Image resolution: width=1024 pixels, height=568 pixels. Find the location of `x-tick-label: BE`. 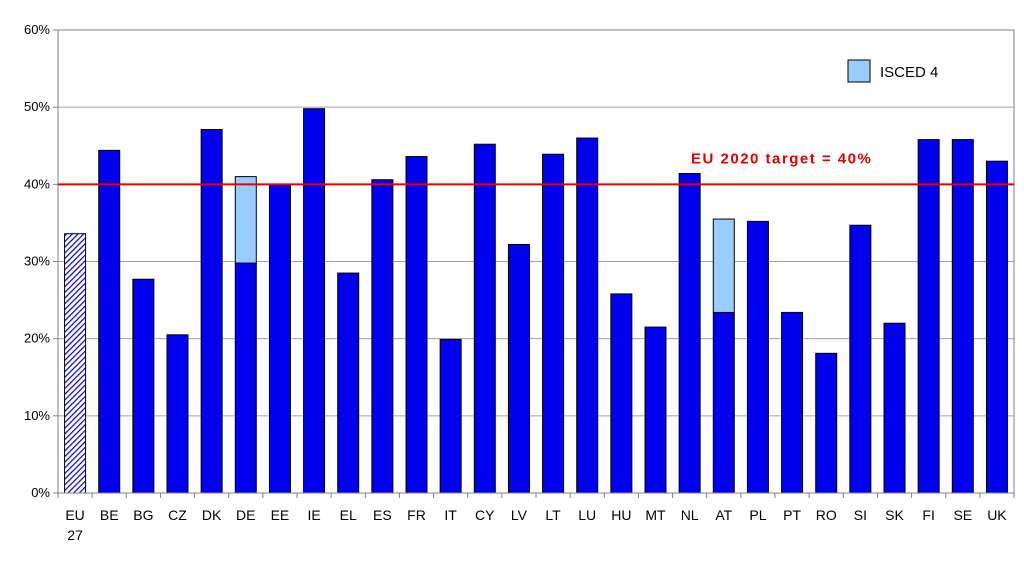

x-tick-label: BE is located at coordinates (109, 515).